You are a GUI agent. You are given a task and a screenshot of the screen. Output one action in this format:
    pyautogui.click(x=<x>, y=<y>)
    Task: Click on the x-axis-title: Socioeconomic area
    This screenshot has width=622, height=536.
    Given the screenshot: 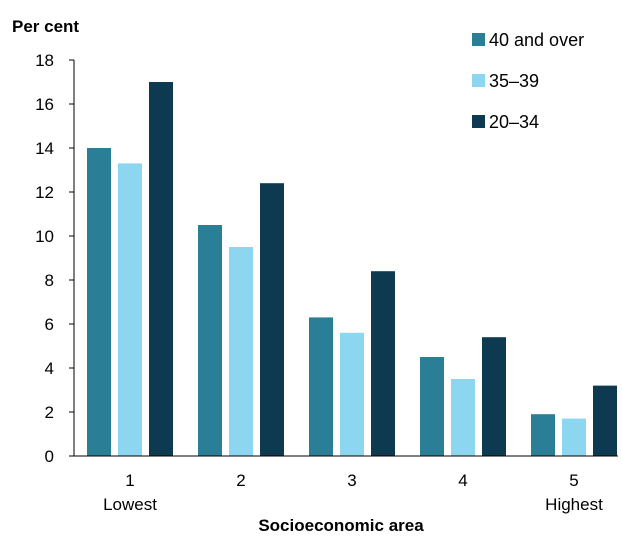 What is the action you would take?
    pyautogui.click(x=341, y=525)
    